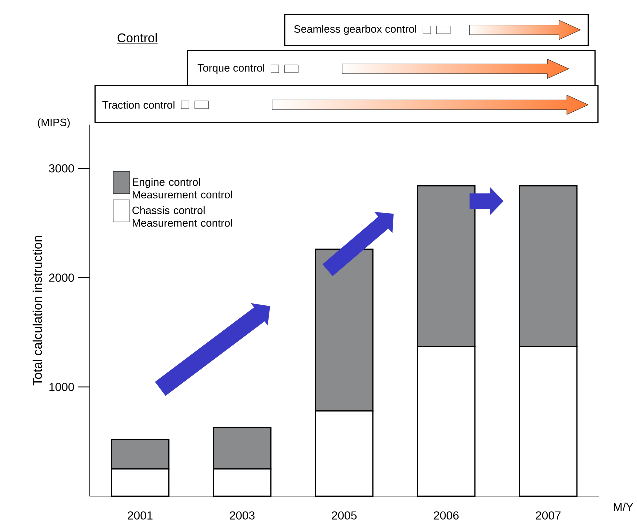  What do you see at coordinates (242, 516) in the screenshot?
I see `x-tick-label: 2003` at bounding box center [242, 516].